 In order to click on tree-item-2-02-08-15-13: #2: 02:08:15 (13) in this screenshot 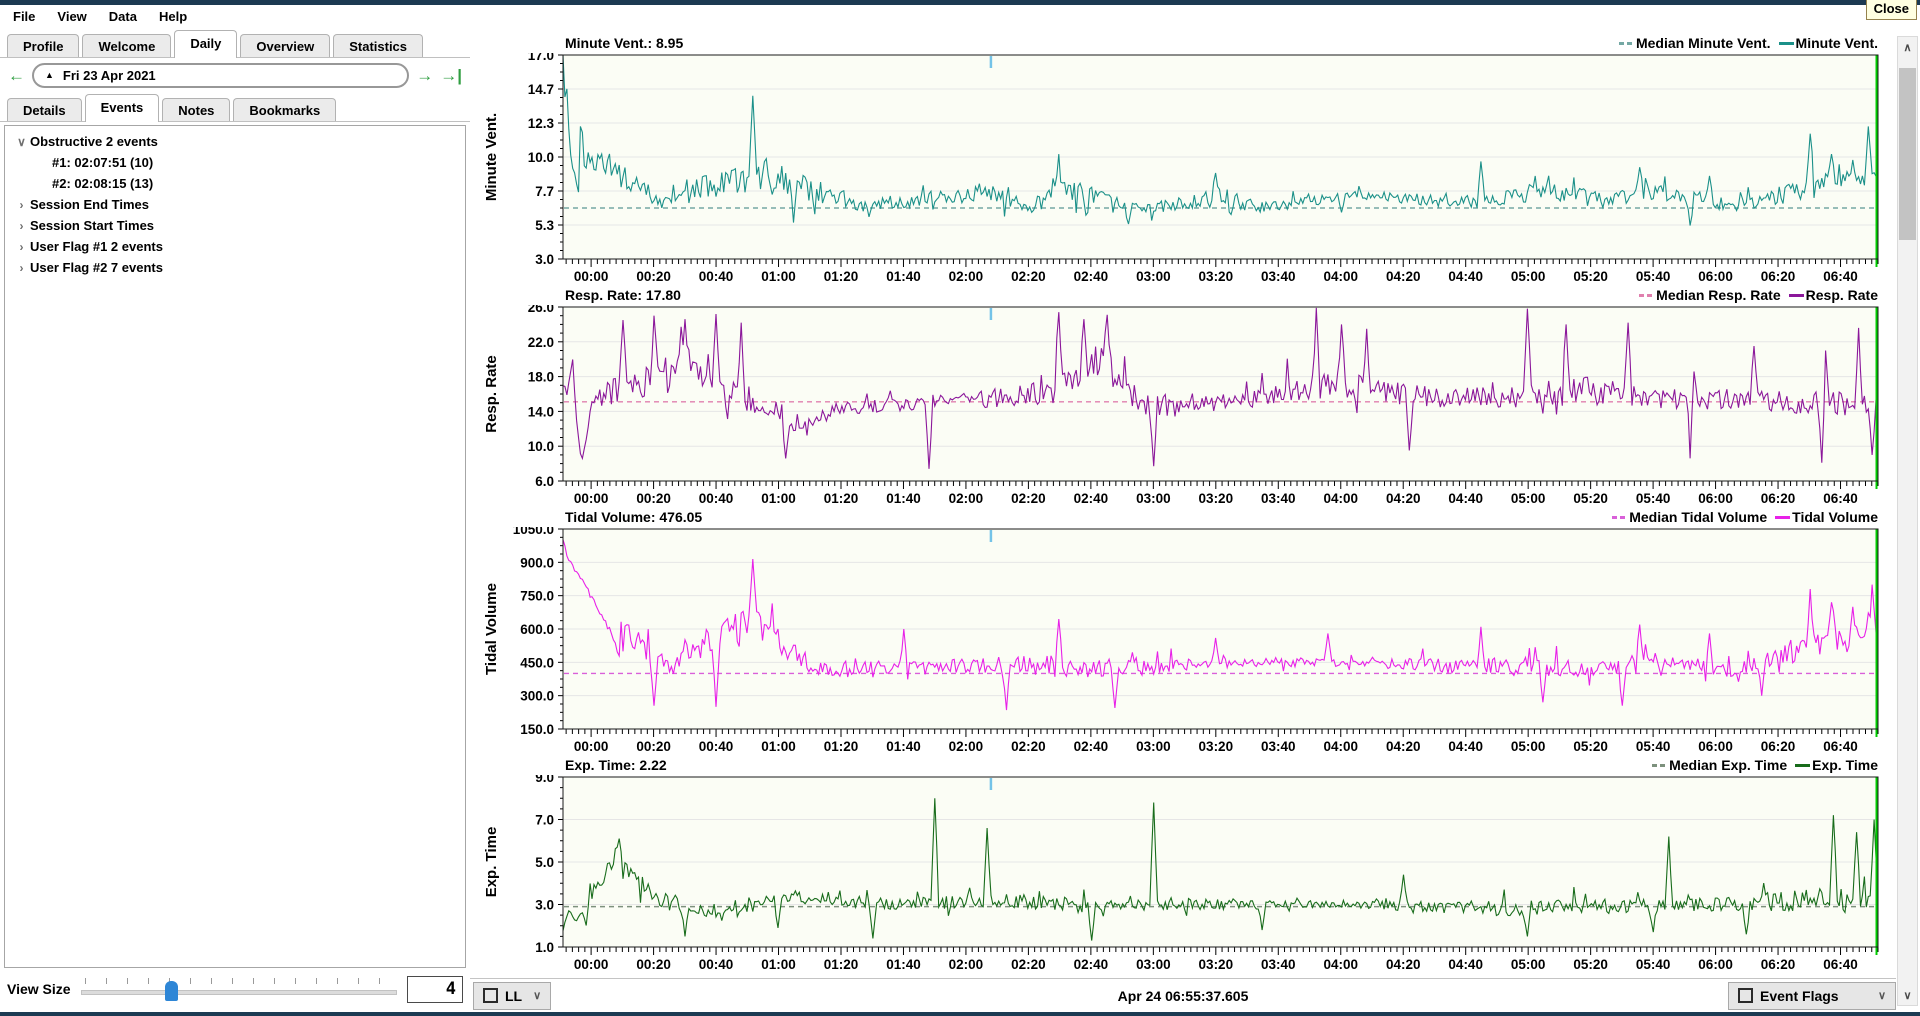, I will do `click(235, 183)`.